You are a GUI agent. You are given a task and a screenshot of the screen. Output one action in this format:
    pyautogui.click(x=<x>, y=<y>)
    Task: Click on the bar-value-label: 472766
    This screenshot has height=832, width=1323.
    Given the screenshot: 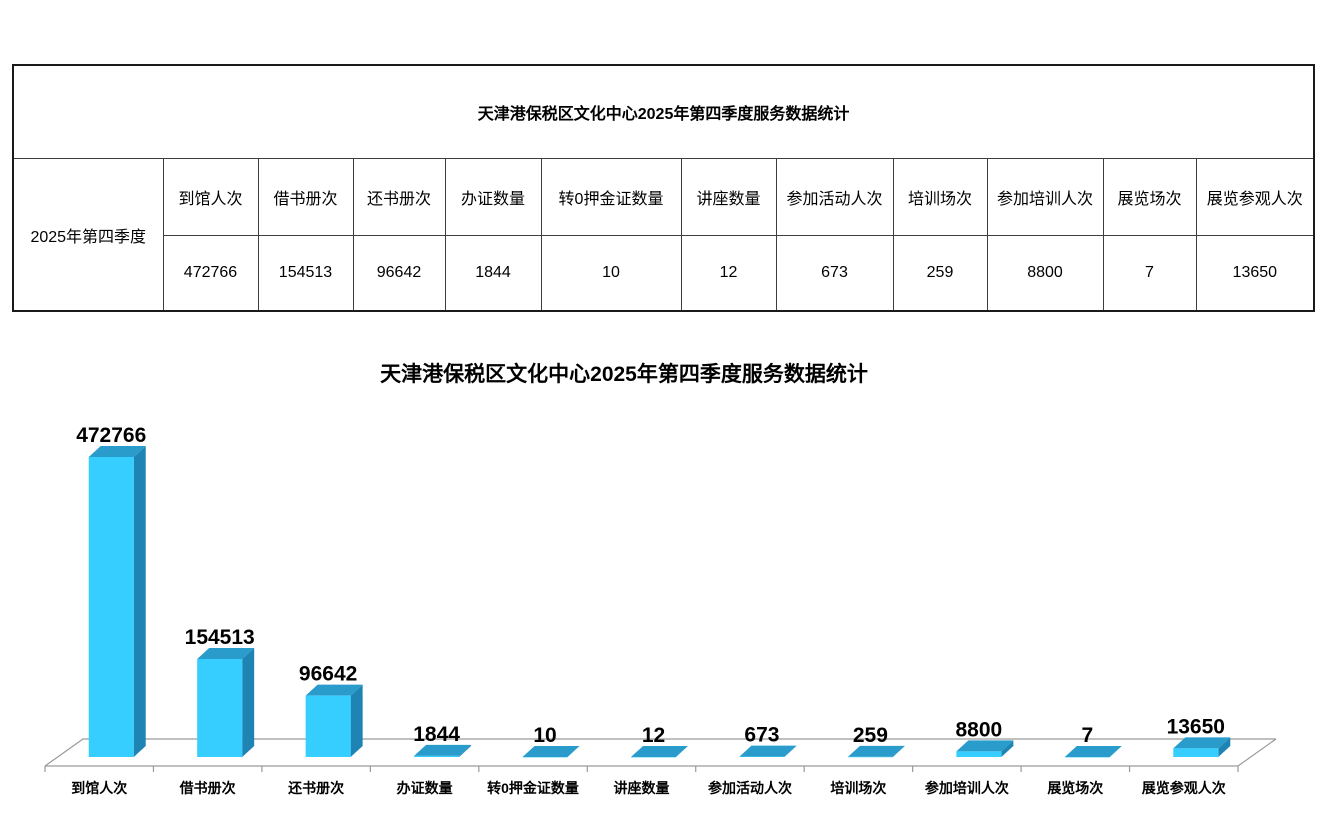 What is the action you would take?
    pyautogui.click(x=111, y=435)
    